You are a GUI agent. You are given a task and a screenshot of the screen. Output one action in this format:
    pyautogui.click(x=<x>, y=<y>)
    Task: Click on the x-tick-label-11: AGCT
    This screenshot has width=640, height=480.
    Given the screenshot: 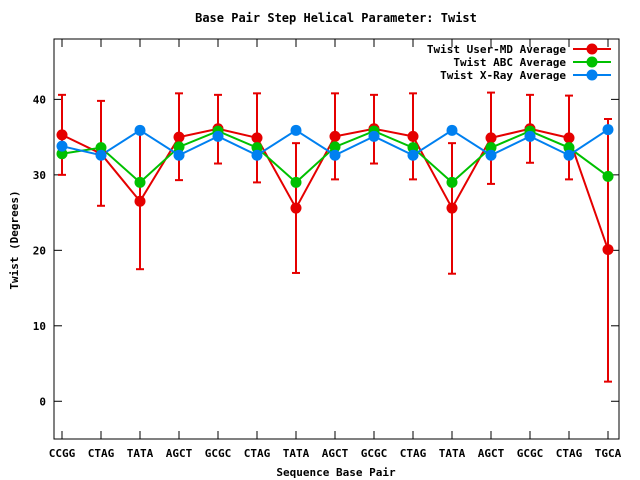 What is the action you would take?
    pyautogui.click(x=491, y=453)
    